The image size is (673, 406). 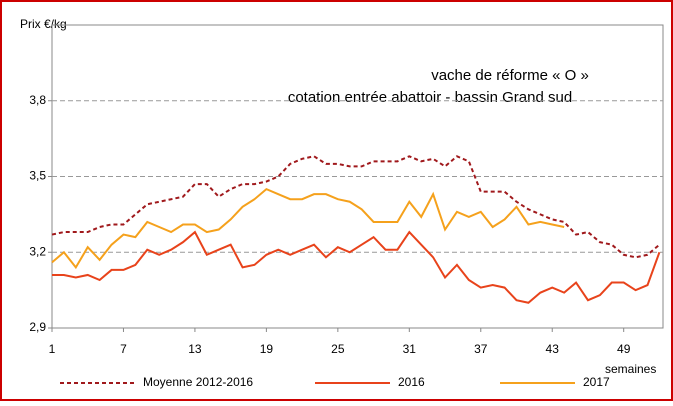 I want to click on x-tick-label: 7, so click(x=123, y=349).